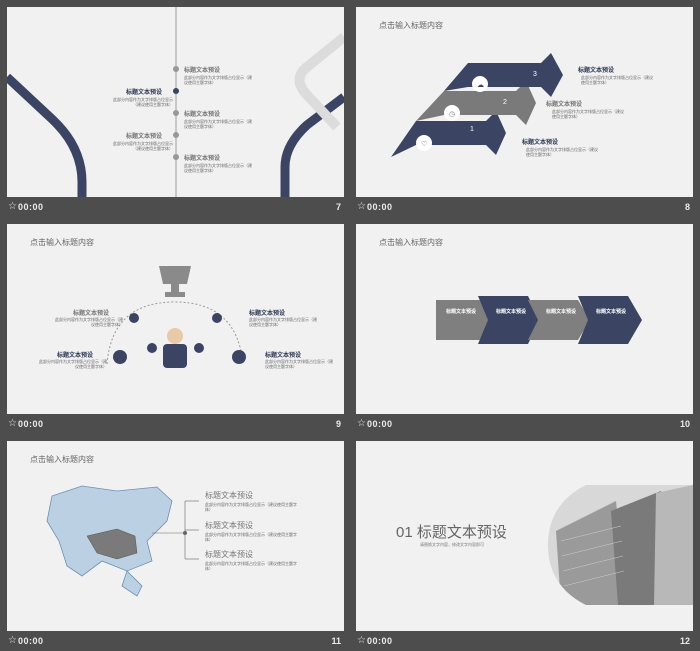 This screenshot has height=651, width=700. I want to click on slide-7-footer: ☆ 00:00 7, so click(175, 208).